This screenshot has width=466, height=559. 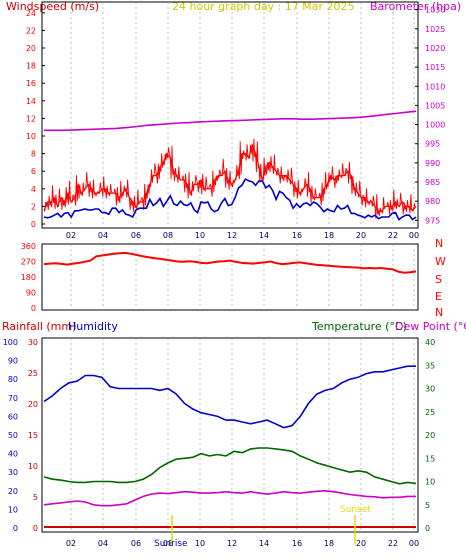 I want to click on rainfall-tick: 0, so click(x=35, y=528).